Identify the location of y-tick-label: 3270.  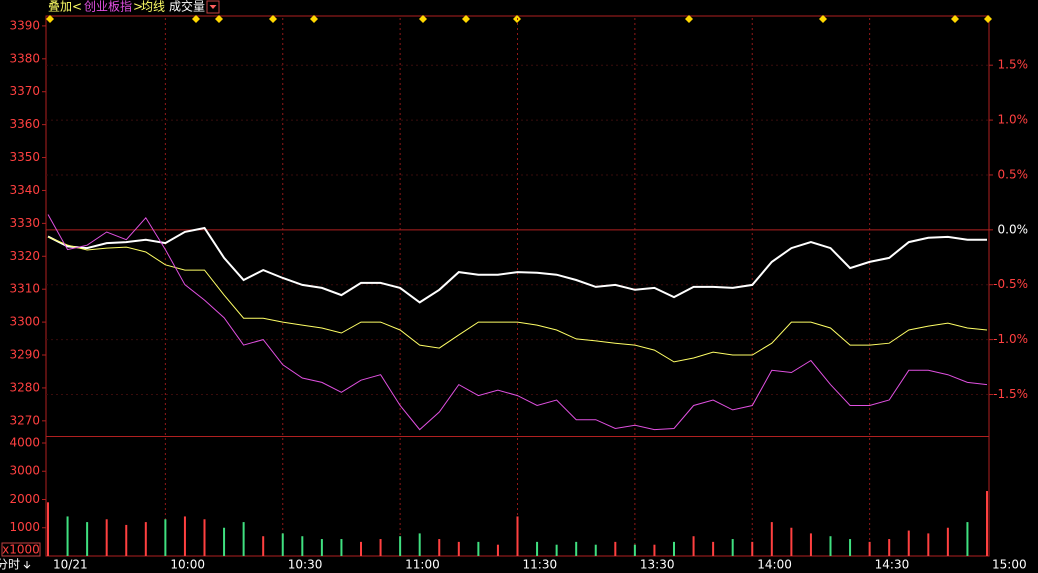
(24, 420).